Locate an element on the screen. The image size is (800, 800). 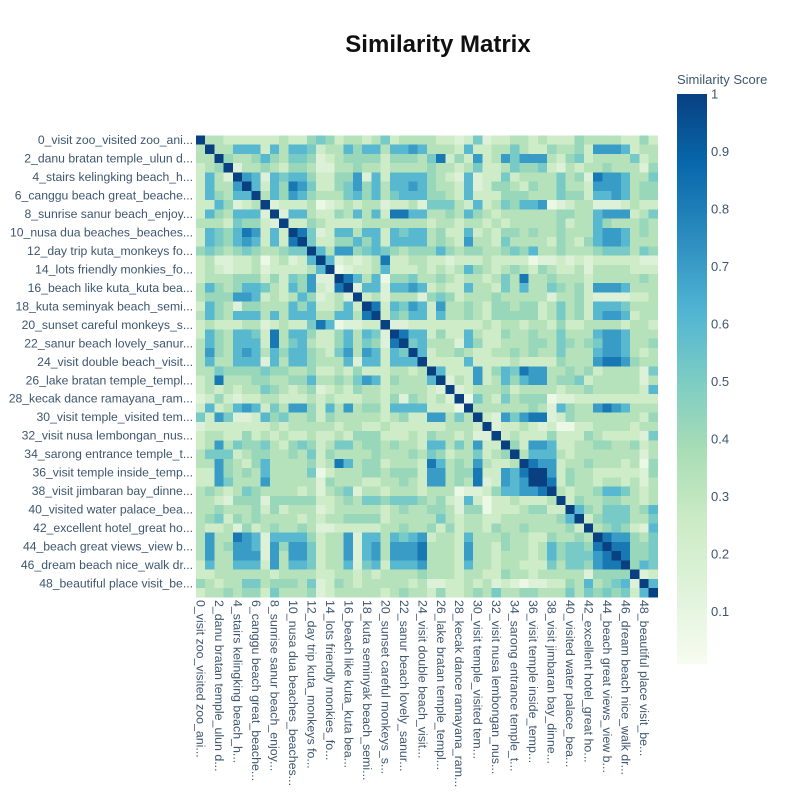
svg-text: Similarity Score is located at coordinates (722, 79).